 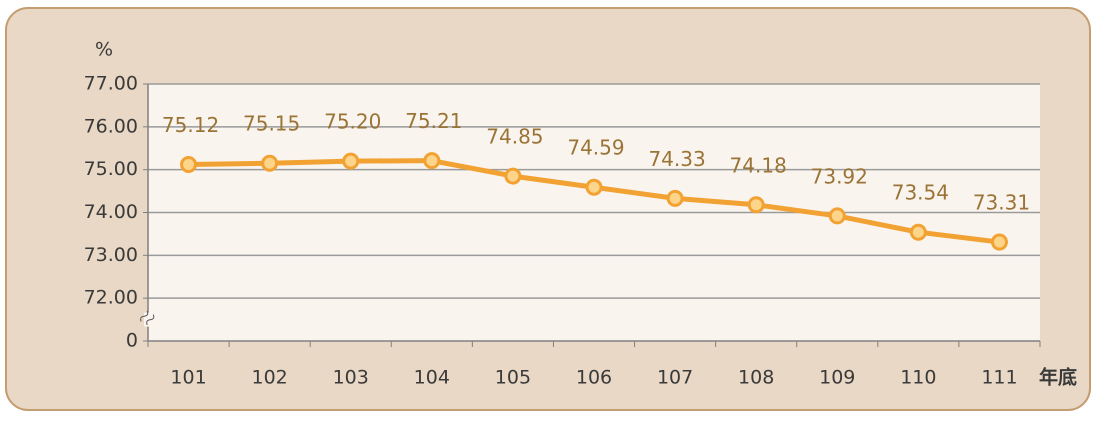 I want to click on x-tick-label: 111, so click(x=999, y=378).